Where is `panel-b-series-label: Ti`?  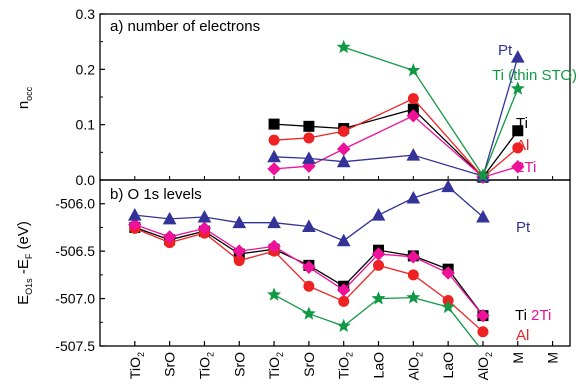
panel-b-series-label: Ti is located at coordinates (521, 315).